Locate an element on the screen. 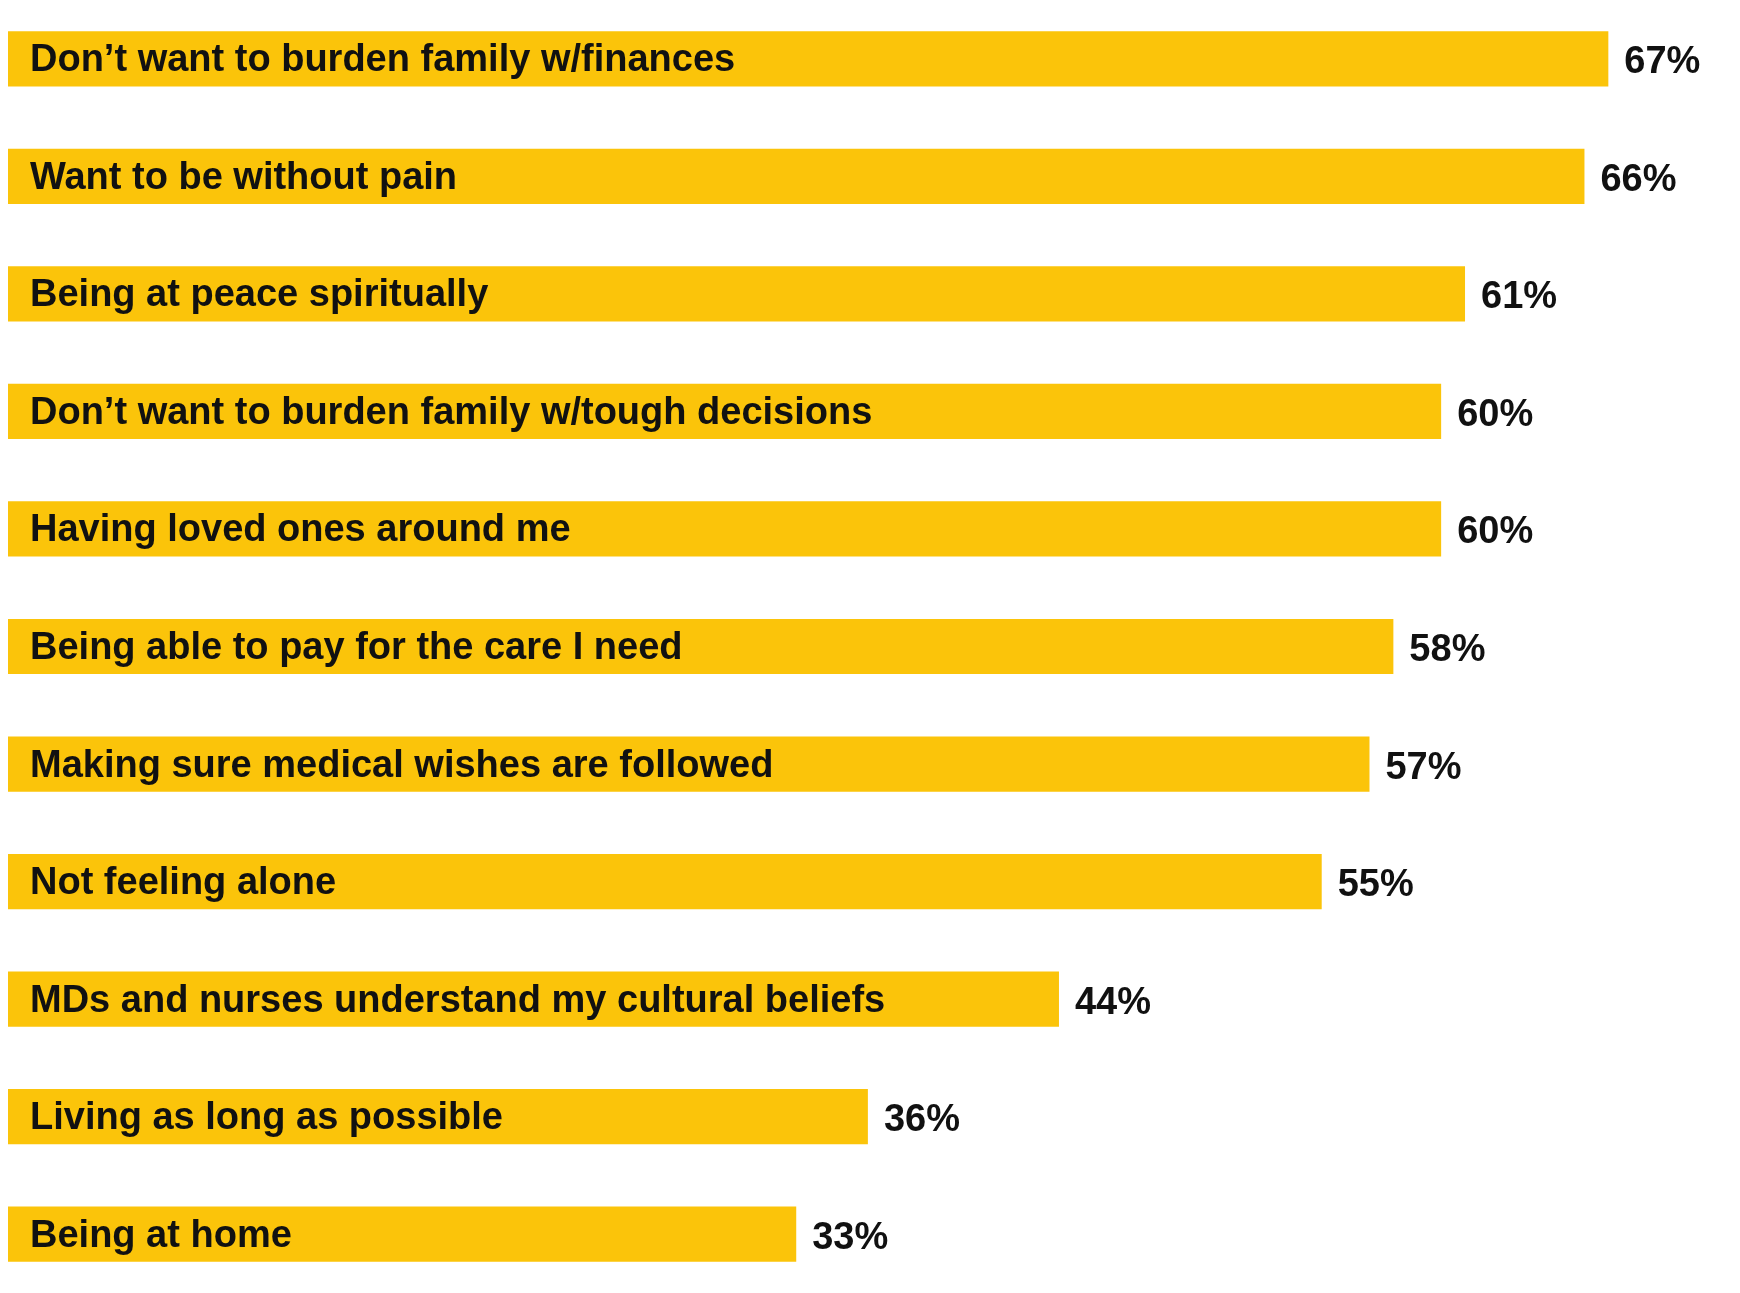  y-tick-label: Want to be without pain is located at coordinates (244, 175).